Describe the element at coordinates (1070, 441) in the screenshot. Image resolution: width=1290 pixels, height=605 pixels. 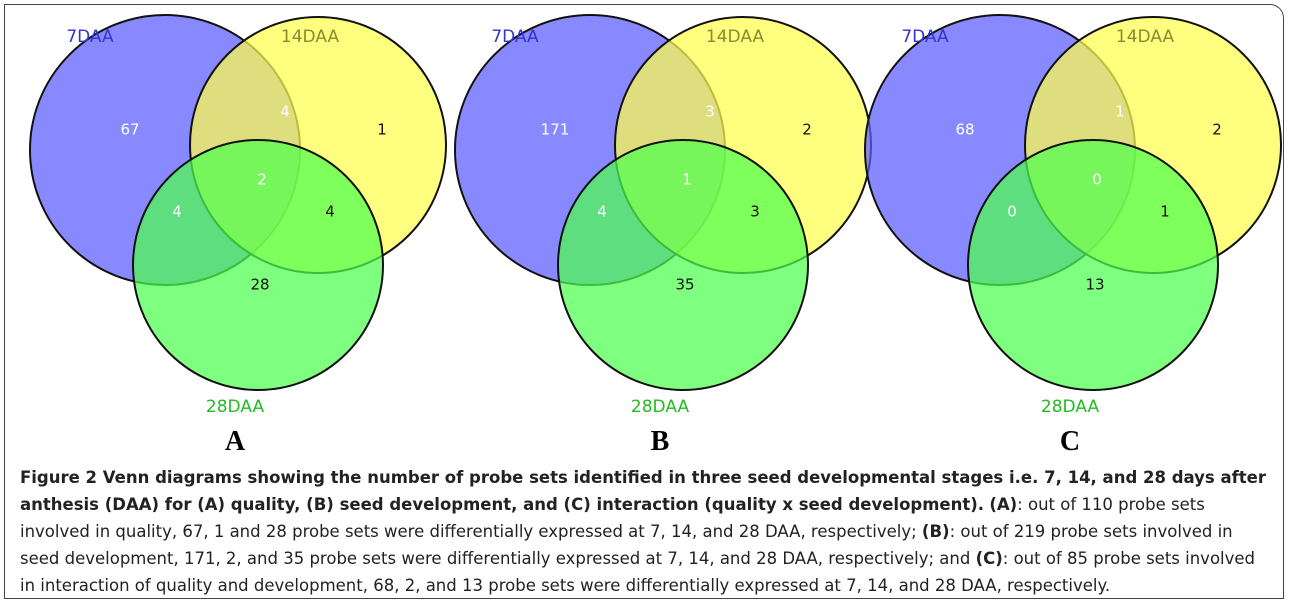
I see `panel-label: C` at that location.